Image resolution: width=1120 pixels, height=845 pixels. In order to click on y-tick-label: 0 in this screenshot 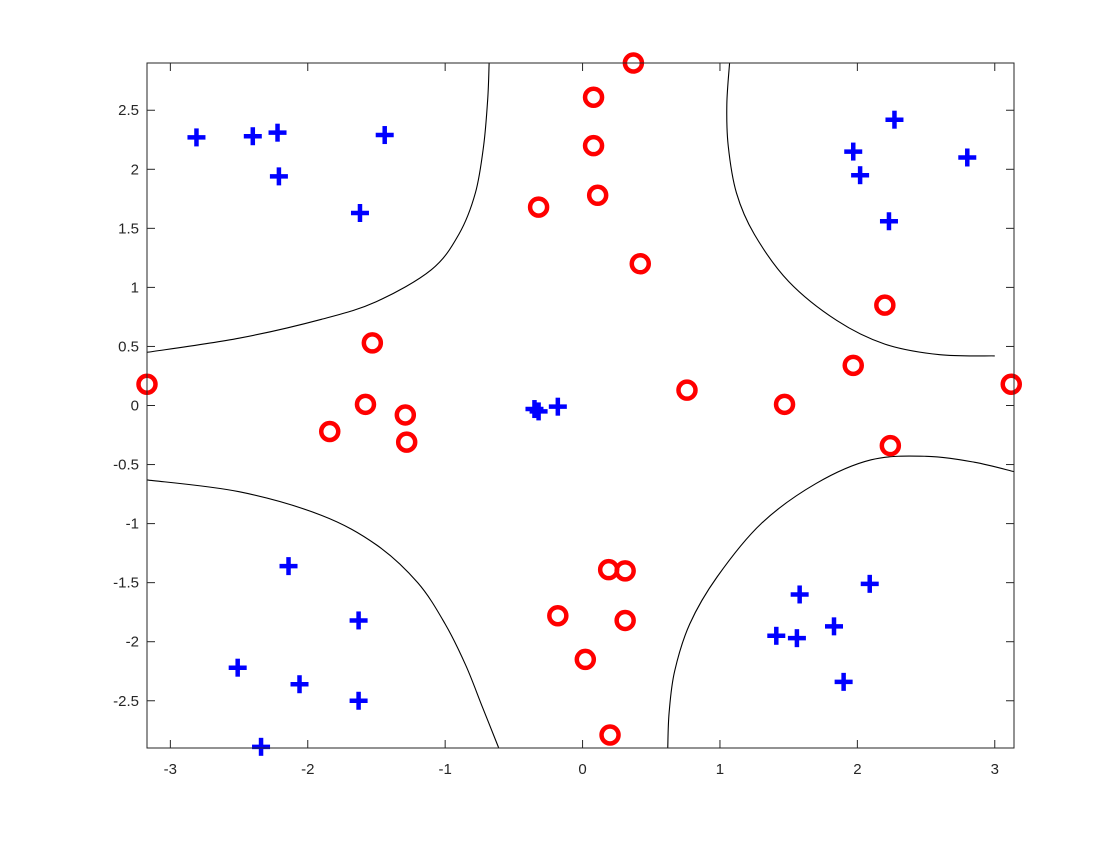, I will do `click(135, 406)`.